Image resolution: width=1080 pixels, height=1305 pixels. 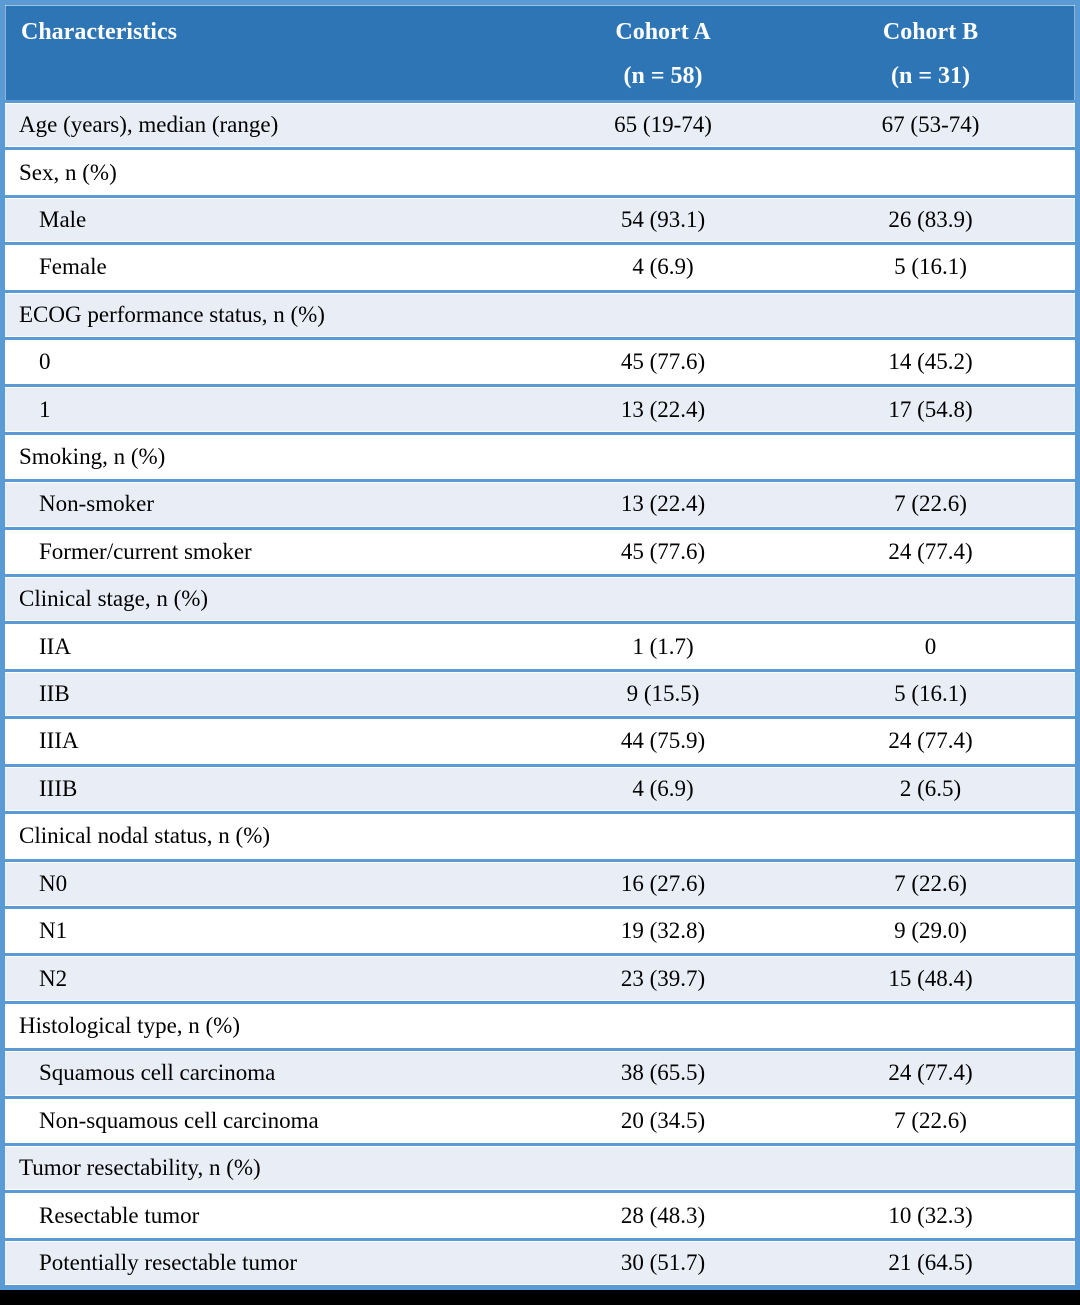 What do you see at coordinates (172, 314) in the screenshot?
I see `row-label: ECOG performance status, n (%)` at bounding box center [172, 314].